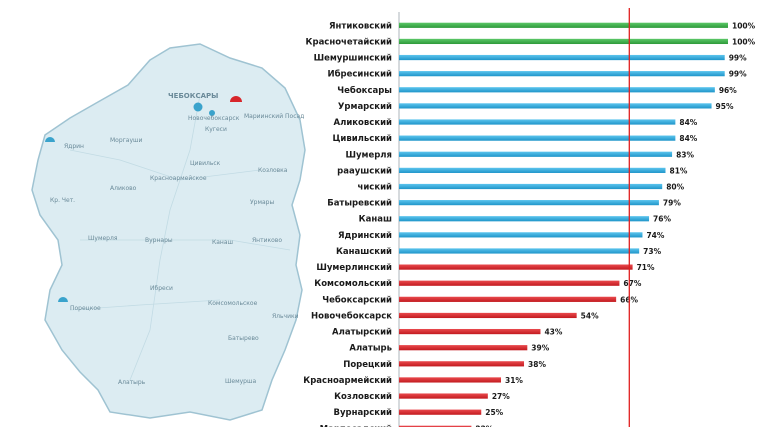 This screenshot has width=760, height=427. Describe the element at coordinates (132, 382) in the screenshot. I see `map-label: Алатырь` at that location.